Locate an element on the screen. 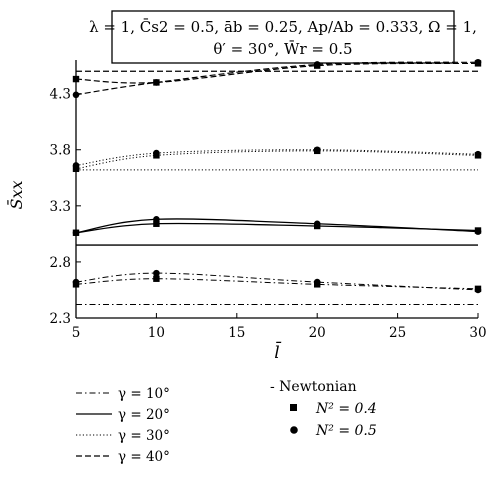 The width and height of the screenshot is (500, 488). params-line-2: θ′ = 30°, W̄r = 0.5 is located at coordinates (282, 49).